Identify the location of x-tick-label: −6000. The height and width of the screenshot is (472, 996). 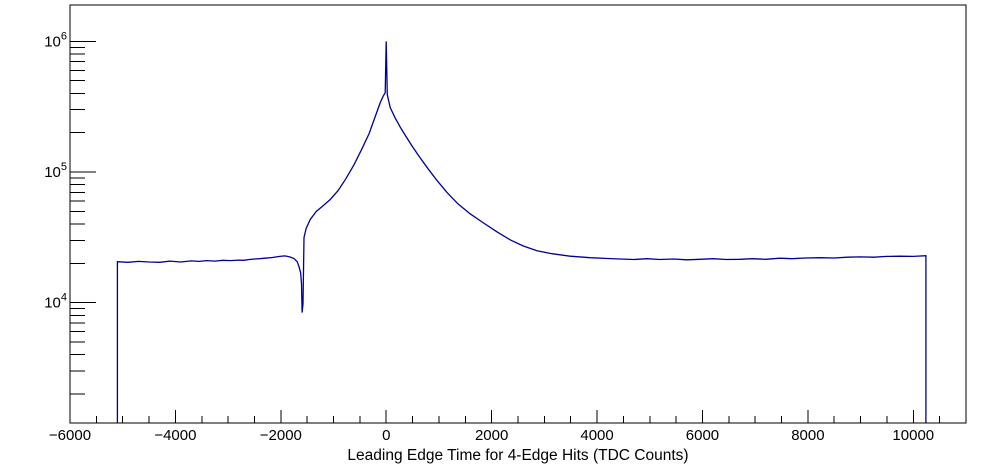
(70, 435).